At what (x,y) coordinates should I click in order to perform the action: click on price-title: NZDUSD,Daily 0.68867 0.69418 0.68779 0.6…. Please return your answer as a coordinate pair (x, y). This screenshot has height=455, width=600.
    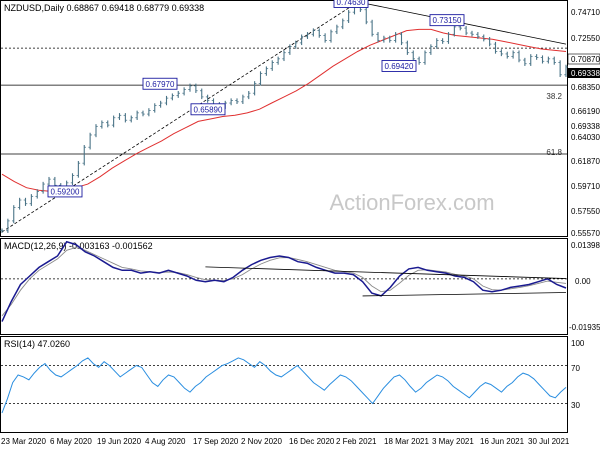
    Looking at the image, I should click on (104, 8).